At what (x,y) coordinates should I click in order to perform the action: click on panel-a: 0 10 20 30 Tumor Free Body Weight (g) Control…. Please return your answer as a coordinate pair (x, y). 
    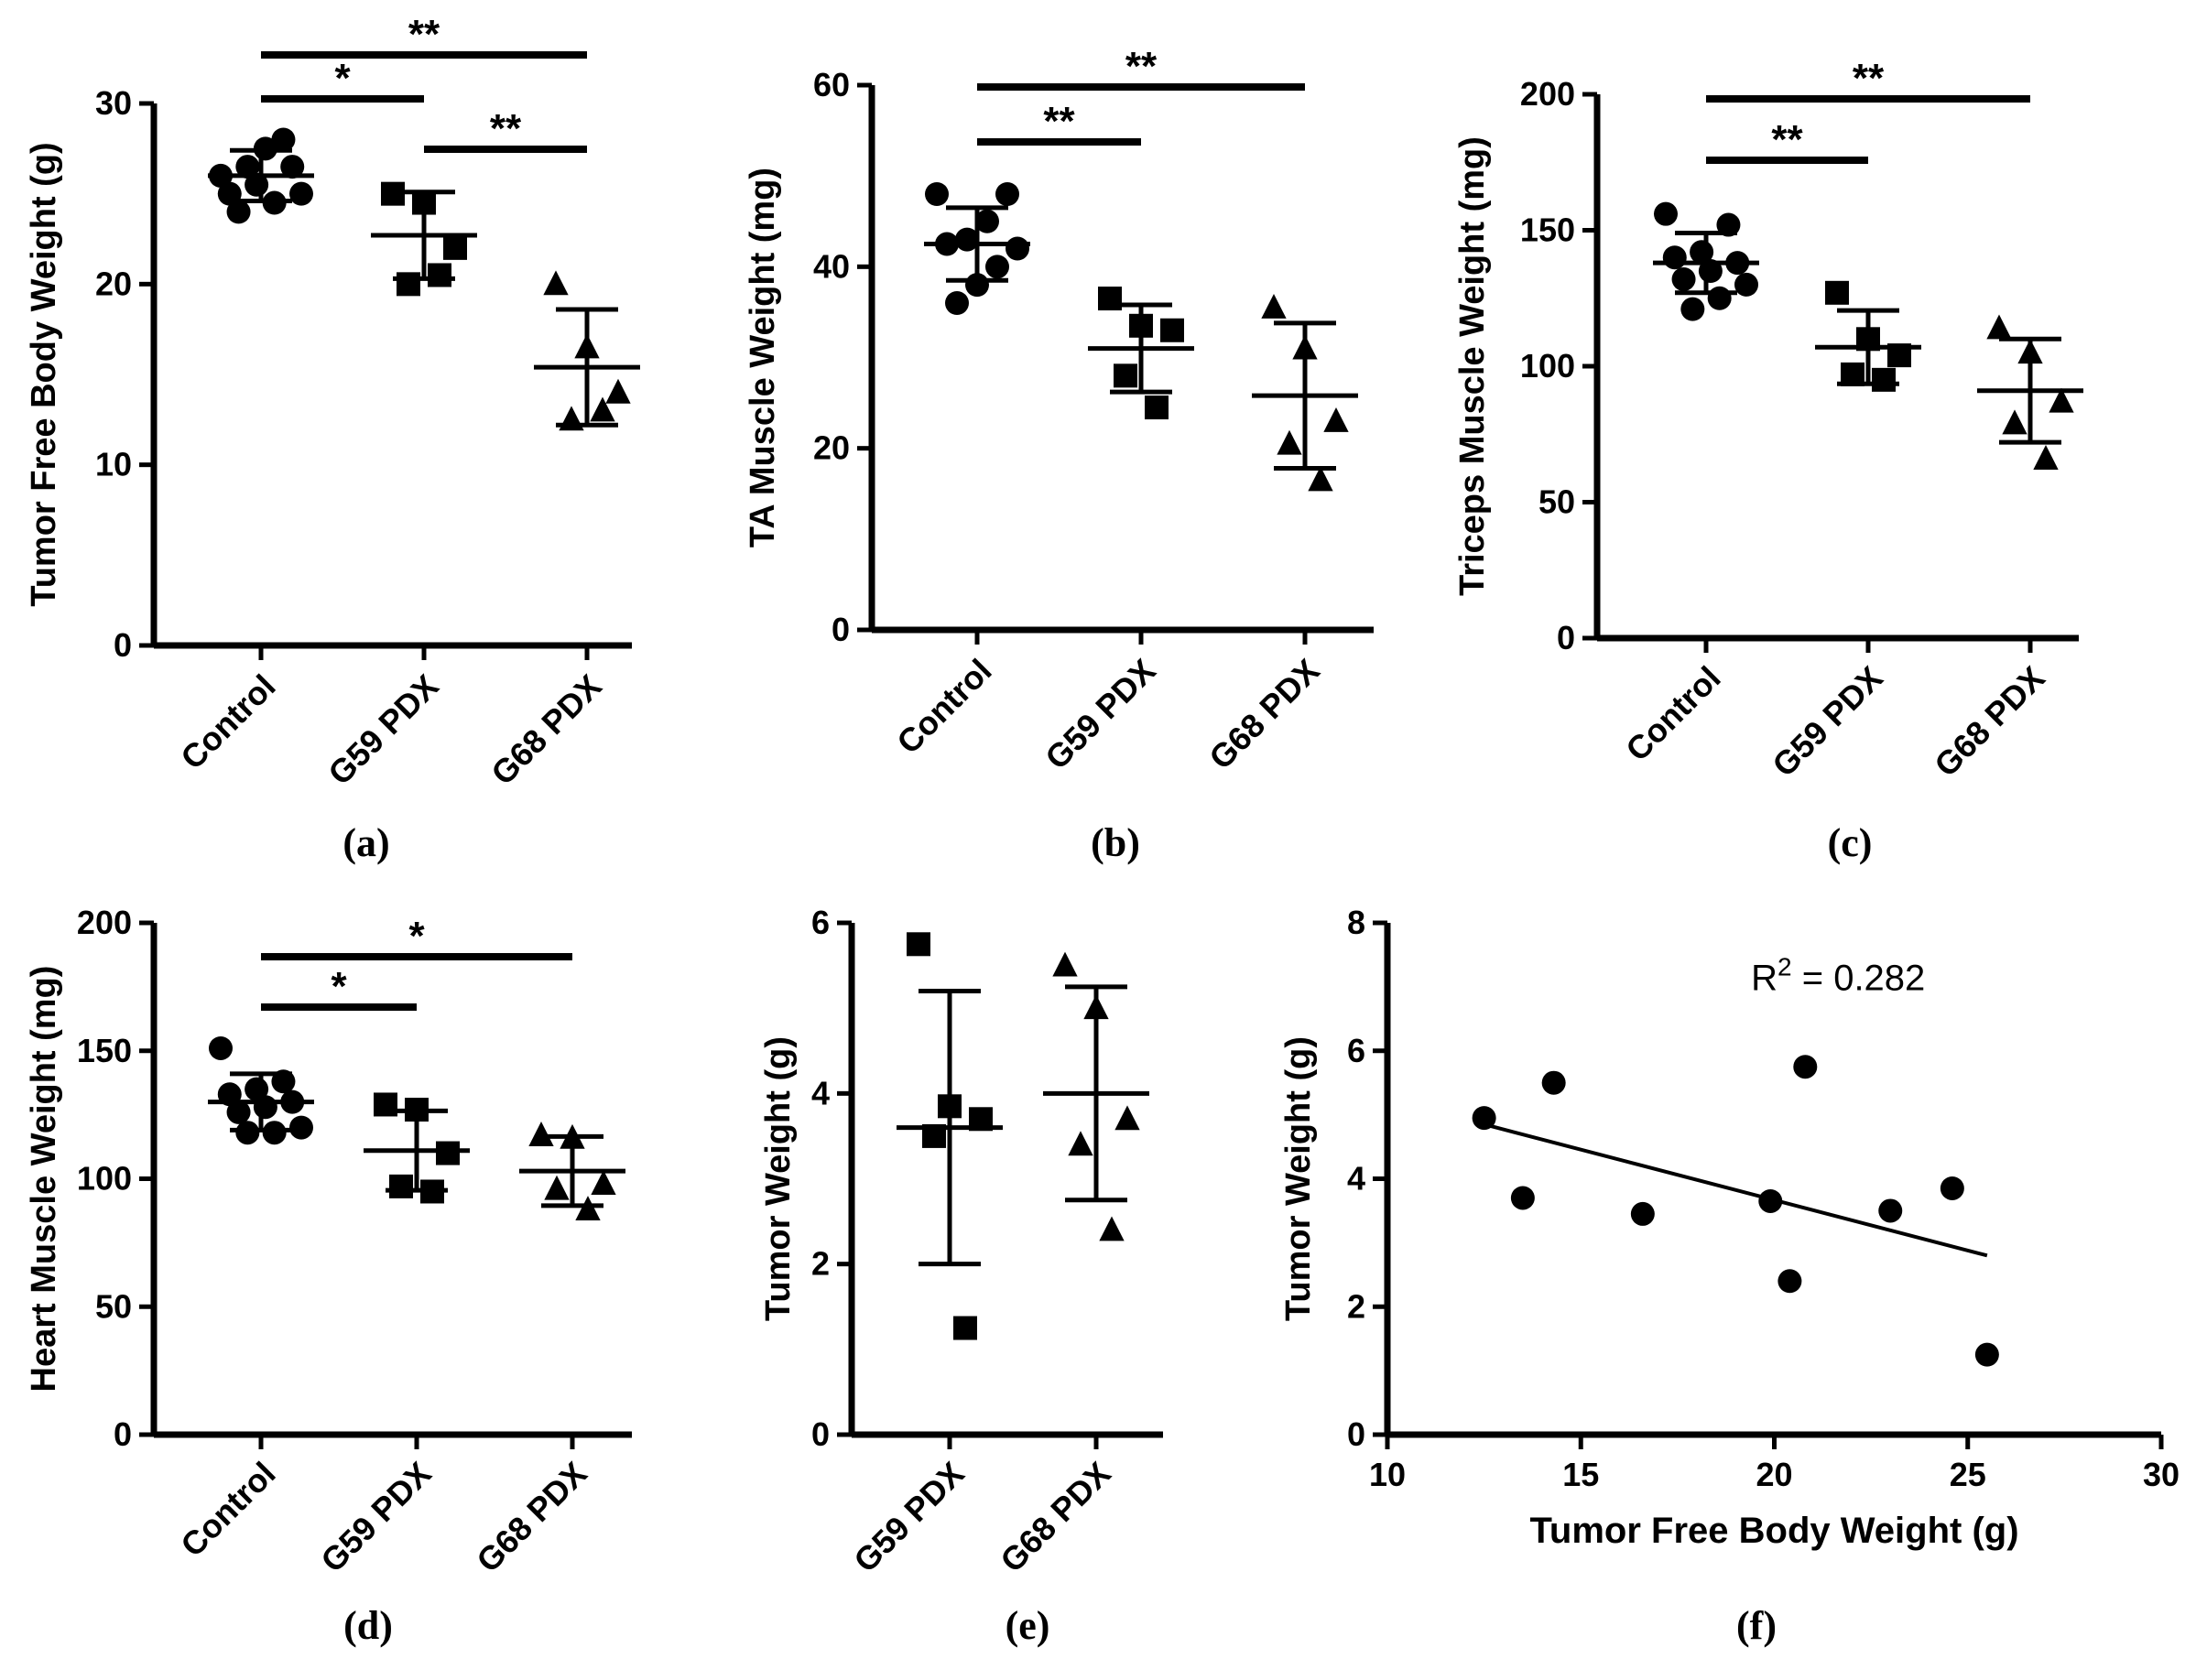
    Looking at the image, I should click on (332, 438).